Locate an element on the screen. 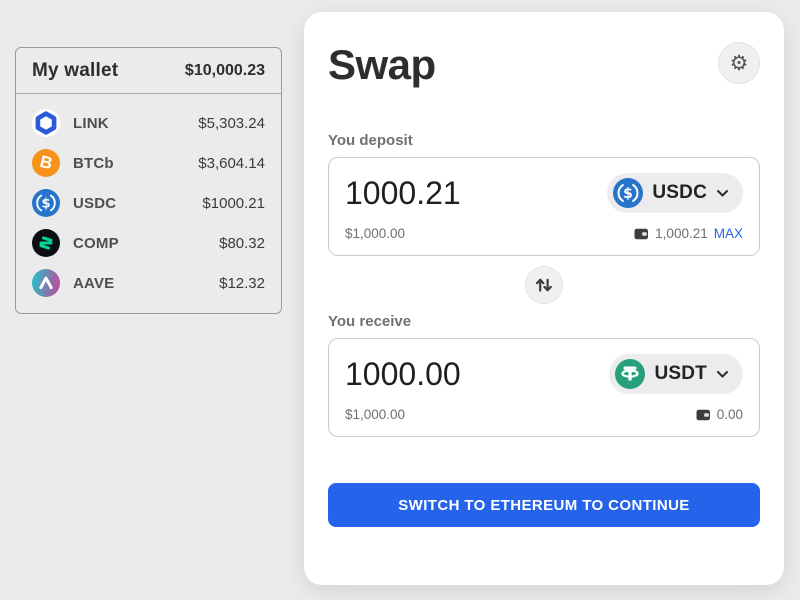 Image resolution: width=800 pixels, height=600 pixels. settings-button: ⚙ is located at coordinates (739, 63).